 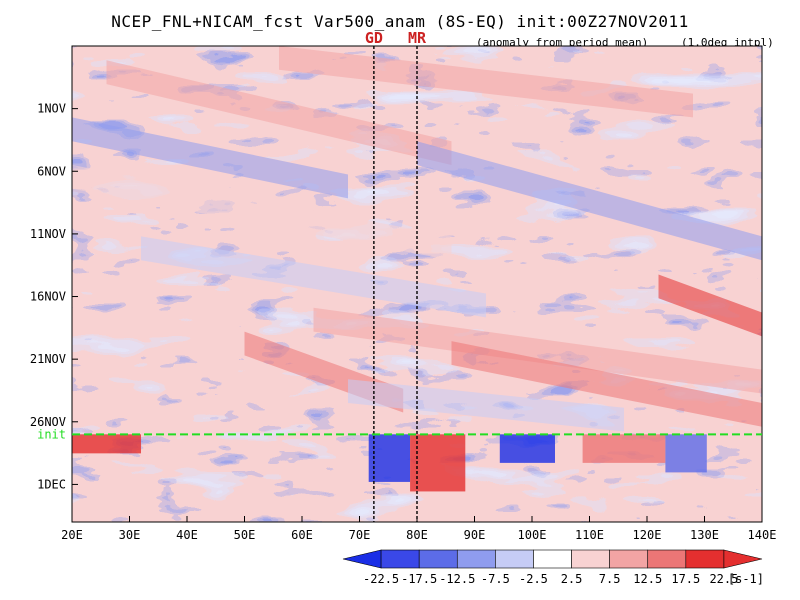 I want to click on x-tick-label: 50E, so click(x=245, y=535).